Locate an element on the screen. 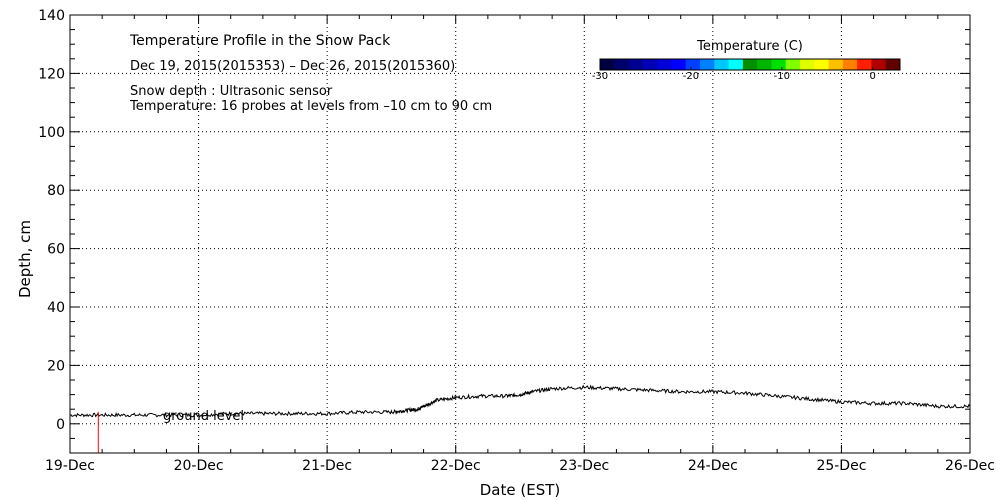  x-tick-label: 20-Dec is located at coordinates (199, 466).